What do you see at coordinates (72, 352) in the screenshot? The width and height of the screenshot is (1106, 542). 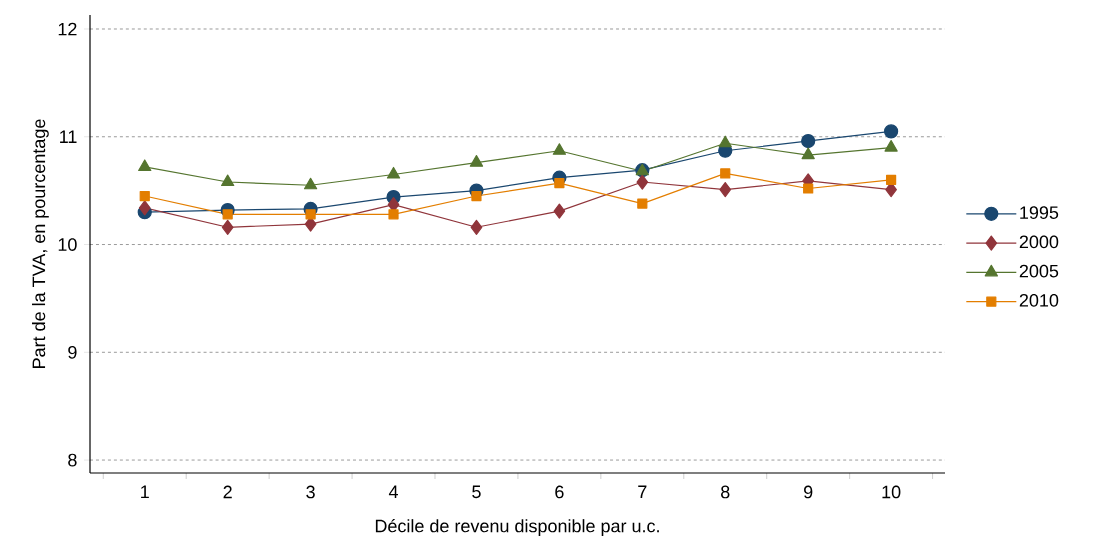 I see `y-tick-label: 9` at bounding box center [72, 352].